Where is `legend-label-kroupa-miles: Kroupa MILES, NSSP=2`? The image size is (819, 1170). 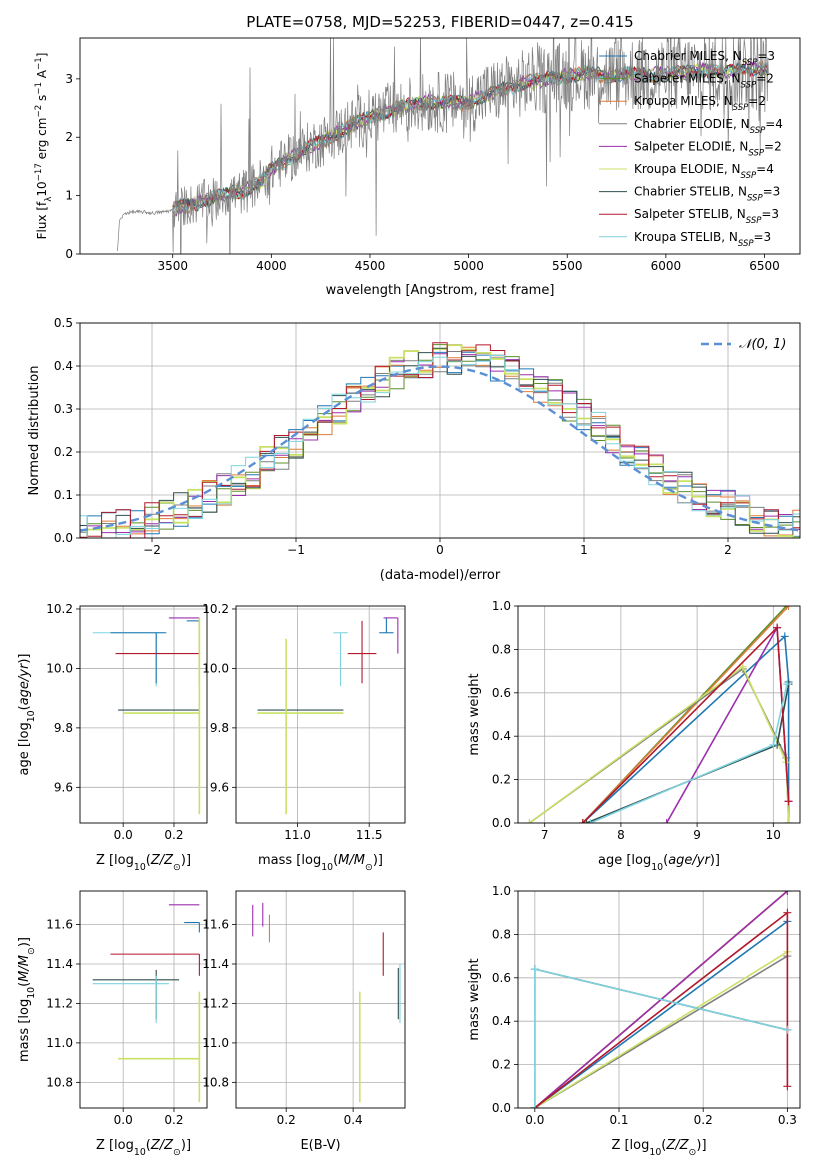 legend-label-kroupa-miles: Kroupa MILES, NSSP=2 is located at coordinates (700, 103).